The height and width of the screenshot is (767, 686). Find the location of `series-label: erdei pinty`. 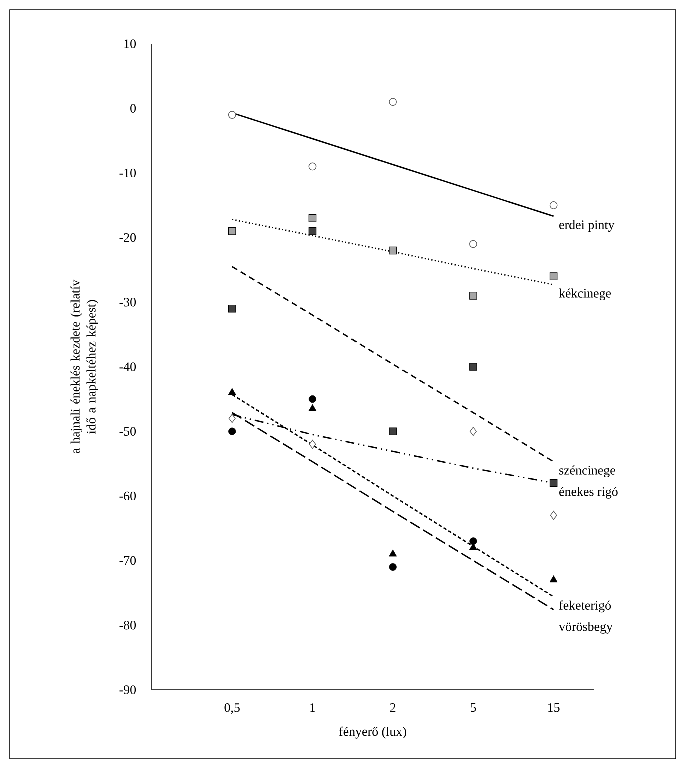

series-label: erdei pinty is located at coordinates (587, 226).